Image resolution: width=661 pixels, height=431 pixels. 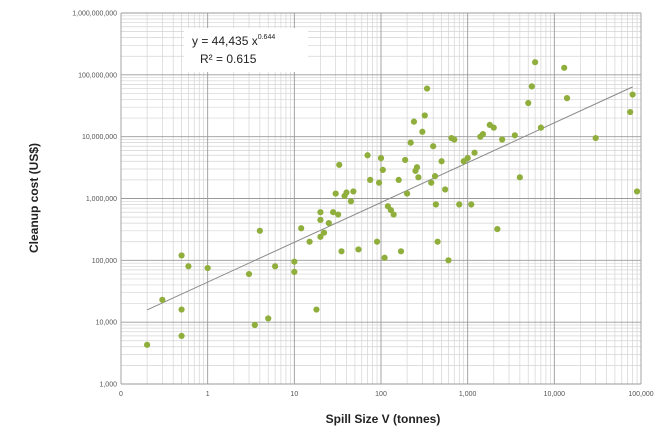 What do you see at coordinates (104, 261) in the screenshot?
I see `y-tick-label: 100,000` at bounding box center [104, 261].